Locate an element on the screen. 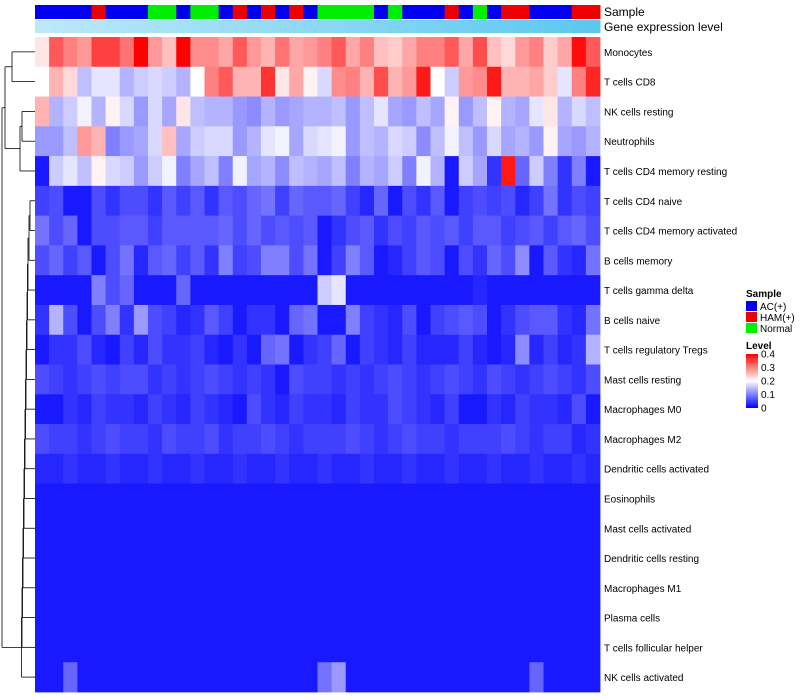 The image size is (800, 700). row-label: Neutrophils is located at coordinates (629, 142).